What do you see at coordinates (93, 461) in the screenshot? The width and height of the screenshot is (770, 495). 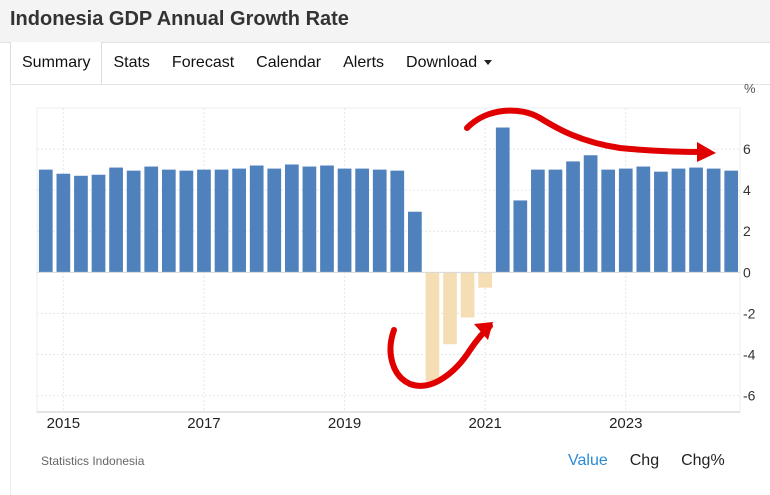 I see `source-label: Statistics Indonesia` at bounding box center [93, 461].